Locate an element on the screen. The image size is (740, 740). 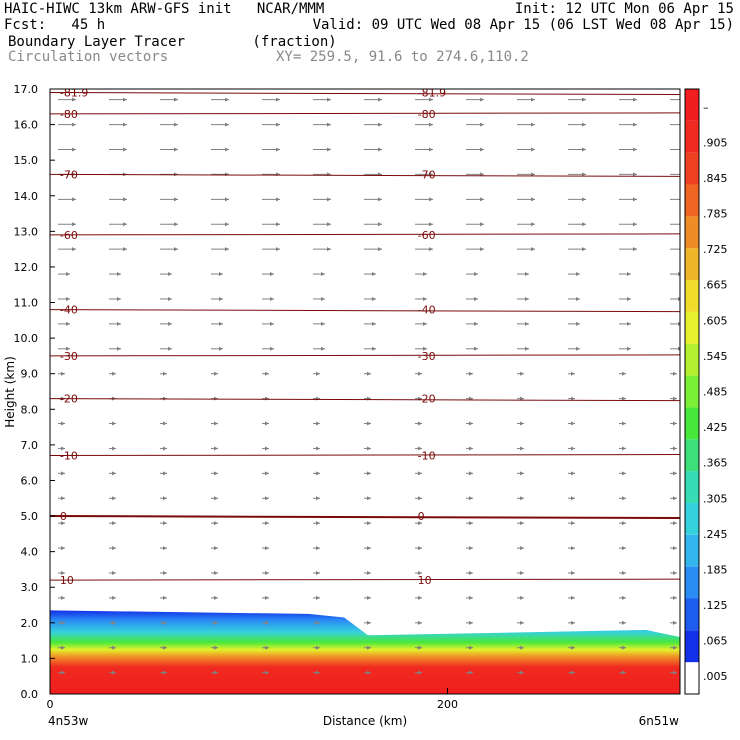
colorbar-label: .725 is located at coordinates (715, 249).